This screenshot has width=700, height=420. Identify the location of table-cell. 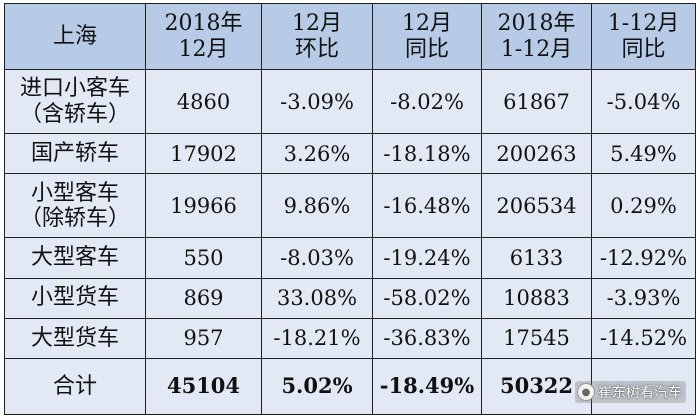
(643, 386).